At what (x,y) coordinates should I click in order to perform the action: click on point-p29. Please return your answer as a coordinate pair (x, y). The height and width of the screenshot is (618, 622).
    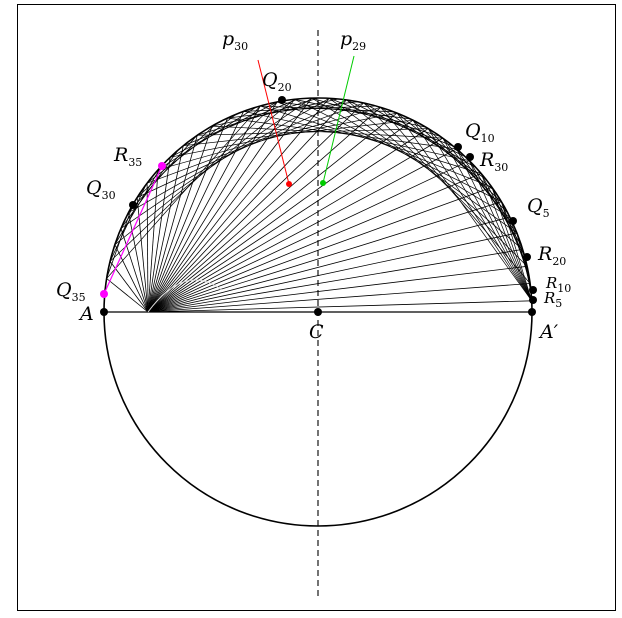
    Looking at the image, I should click on (323, 183).